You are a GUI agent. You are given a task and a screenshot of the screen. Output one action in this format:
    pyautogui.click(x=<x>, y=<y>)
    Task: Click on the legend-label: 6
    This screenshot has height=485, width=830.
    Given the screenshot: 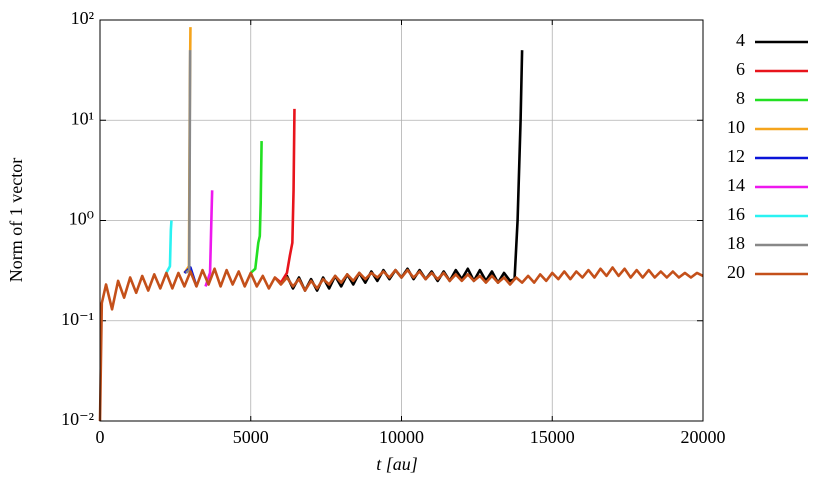 What is the action you would take?
    pyautogui.click(x=740, y=69)
    